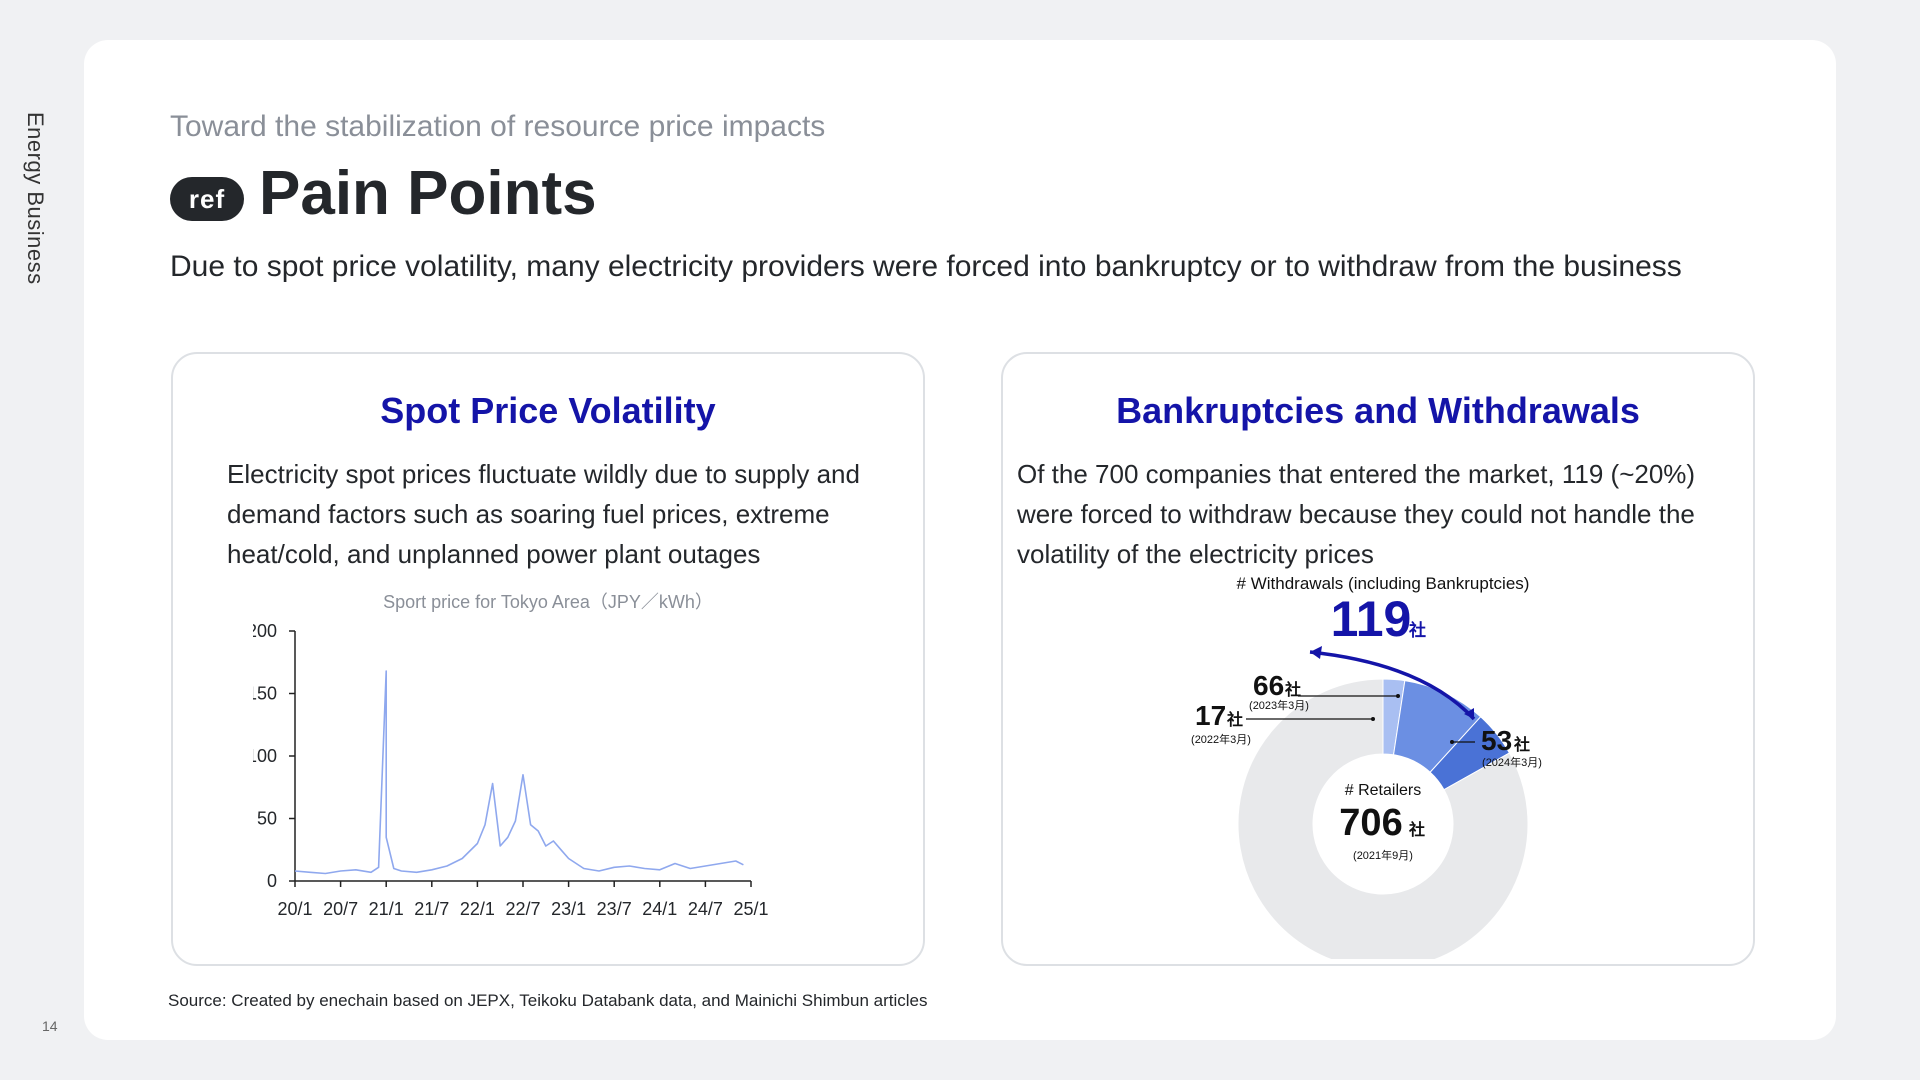  Describe the element at coordinates (548, 410) in the screenshot. I see `spot-price-title: Spot Price Volatility` at that location.